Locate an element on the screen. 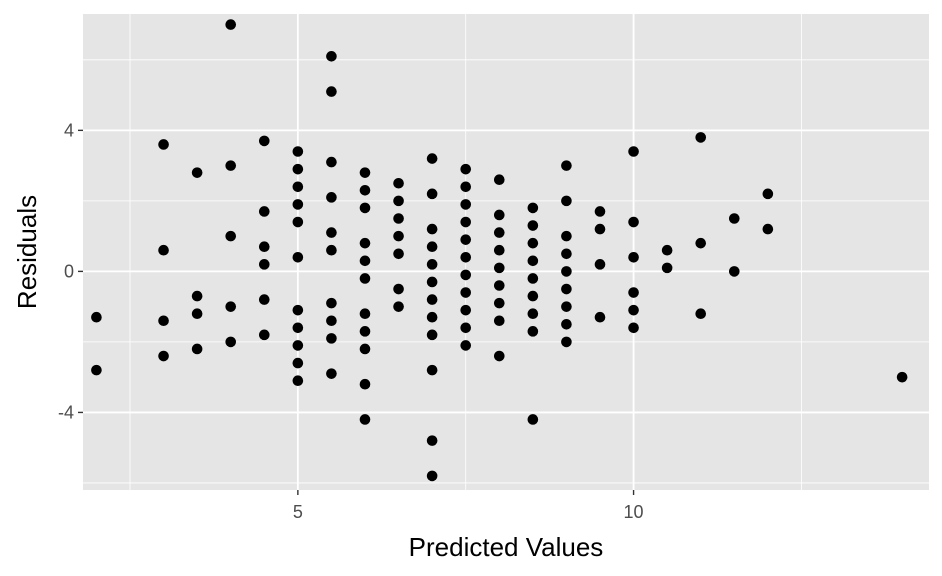  x-axis-title: Predicted Values is located at coordinates (506, 547).